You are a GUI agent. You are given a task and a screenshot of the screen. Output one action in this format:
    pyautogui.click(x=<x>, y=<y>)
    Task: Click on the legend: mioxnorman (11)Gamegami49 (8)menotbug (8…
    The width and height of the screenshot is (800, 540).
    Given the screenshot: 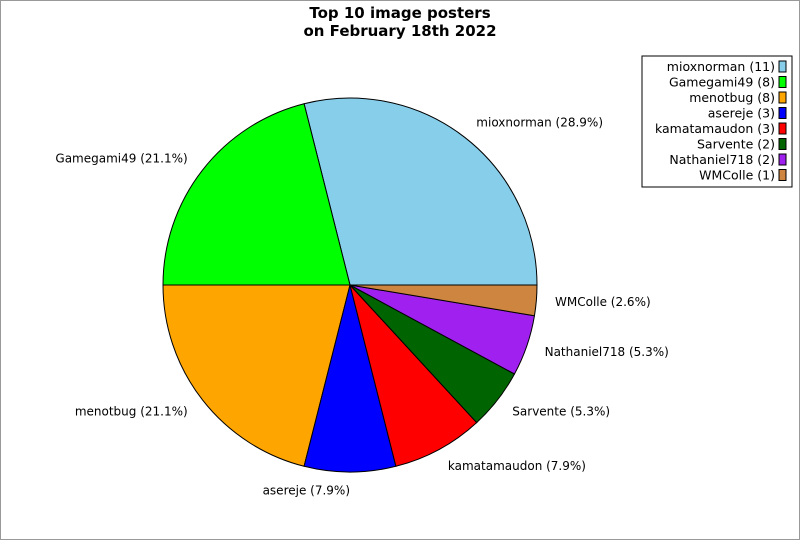 What is the action you would take?
    pyautogui.click(x=717, y=121)
    